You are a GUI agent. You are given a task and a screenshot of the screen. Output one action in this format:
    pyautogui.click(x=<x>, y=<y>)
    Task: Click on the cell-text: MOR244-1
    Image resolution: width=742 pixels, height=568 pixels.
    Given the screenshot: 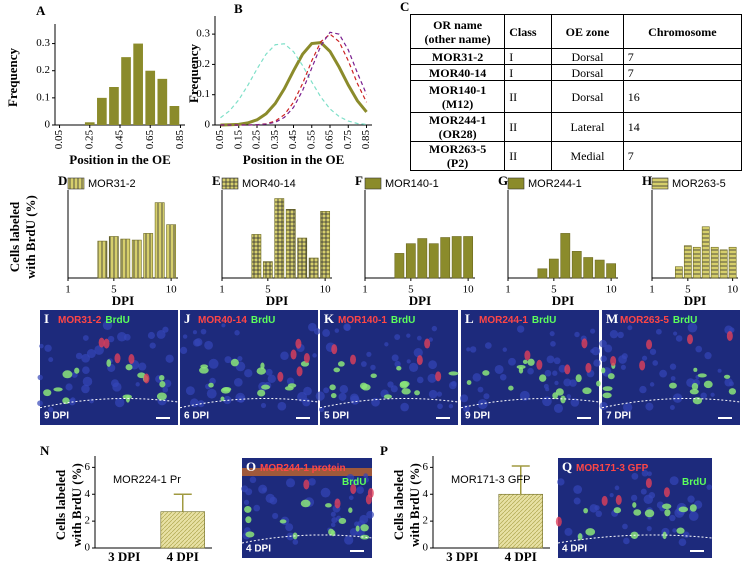 What is the action you would take?
    pyautogui.click(x=457, y=120)
    